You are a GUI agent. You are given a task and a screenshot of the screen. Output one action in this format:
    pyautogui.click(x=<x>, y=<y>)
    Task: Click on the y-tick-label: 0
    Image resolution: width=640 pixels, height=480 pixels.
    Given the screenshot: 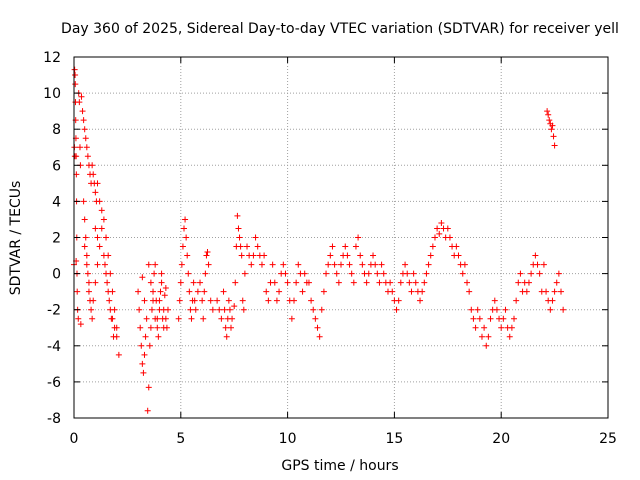 What is the action you would take?
    pyautogui.click(x=56, y=275)
    